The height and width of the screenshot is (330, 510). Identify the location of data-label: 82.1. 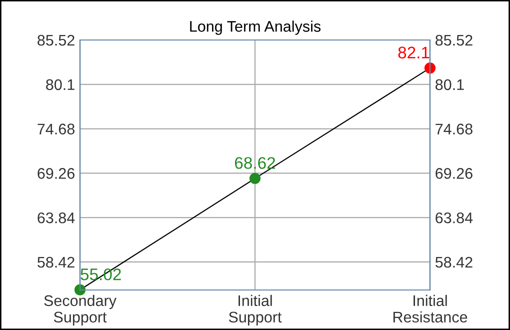
(414, 52).